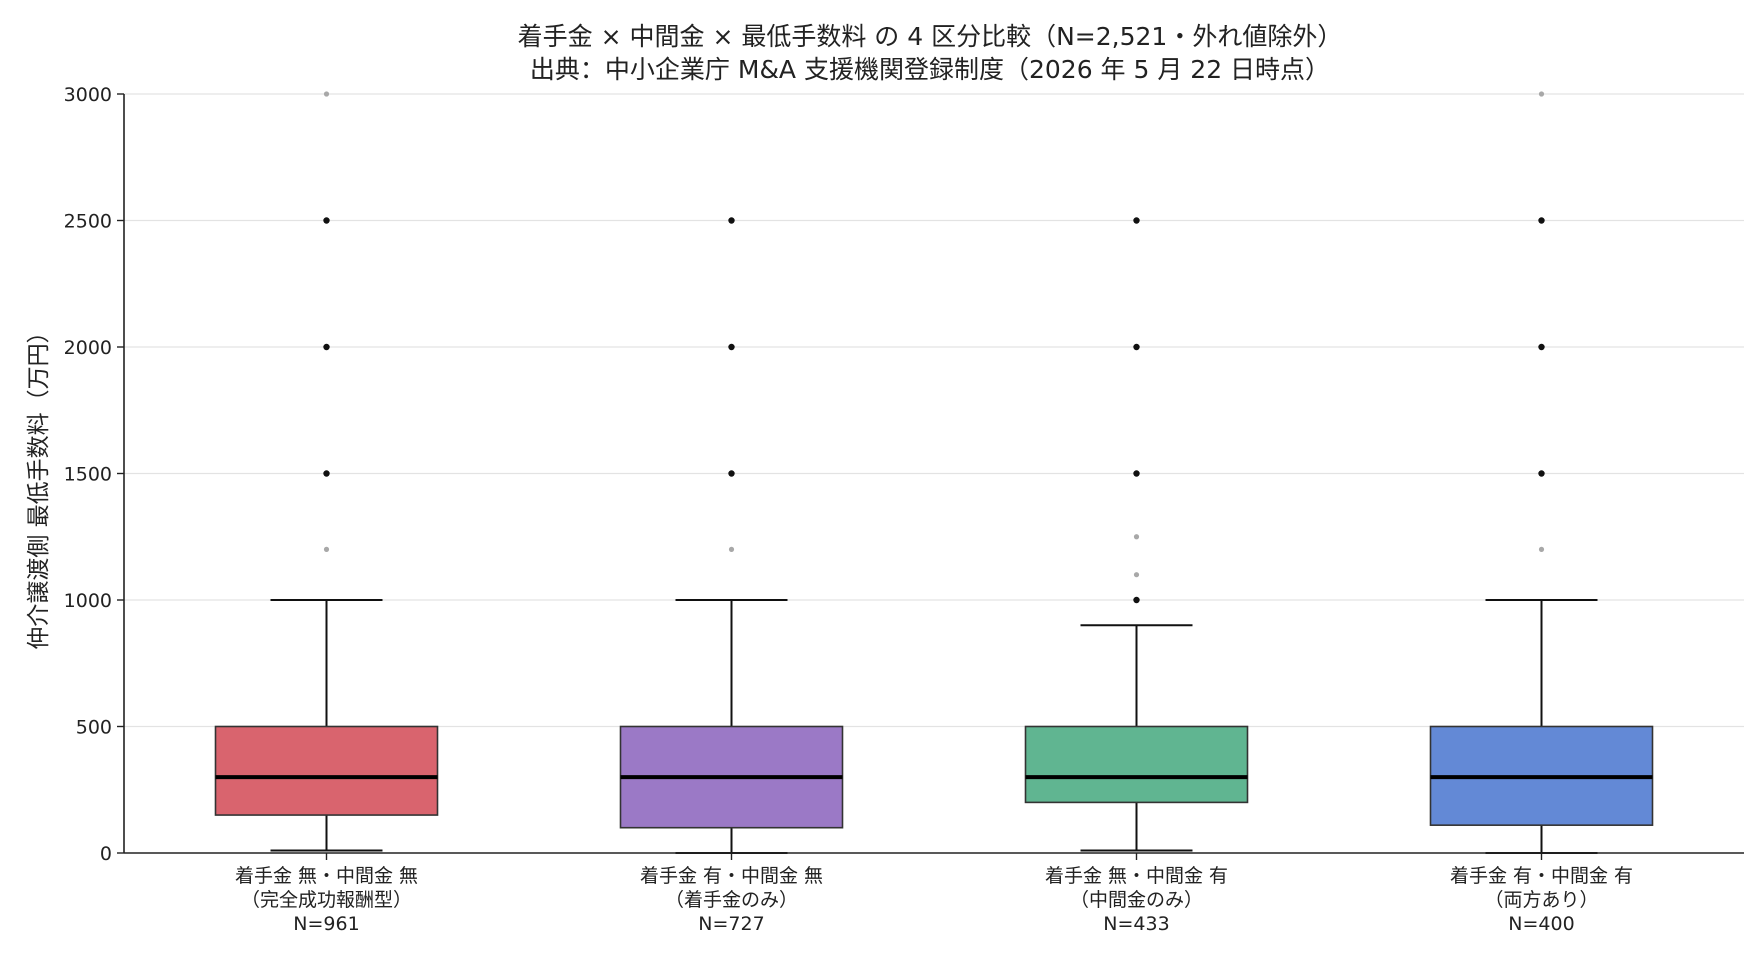 This screenshot has height=964, width=1760. Describe the element at coordinates (88, 222) in the screenshot. I see `y-tick-label: 2500` at that location.